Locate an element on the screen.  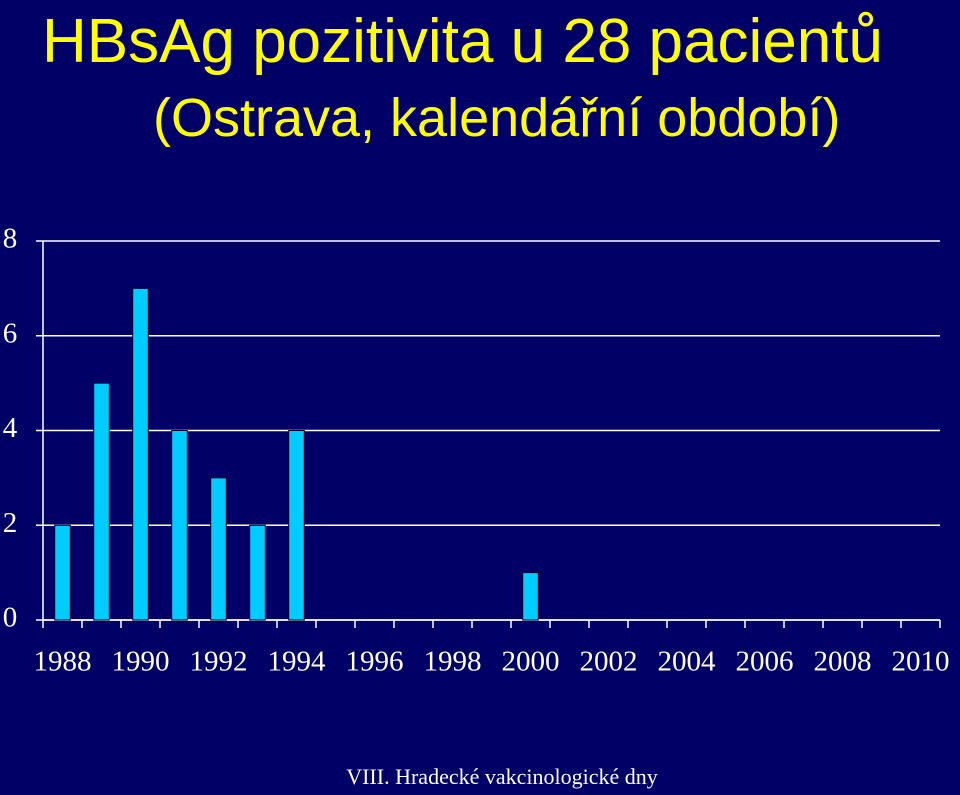
x-tick-label: 1988 is located at coordinates (63, 662).